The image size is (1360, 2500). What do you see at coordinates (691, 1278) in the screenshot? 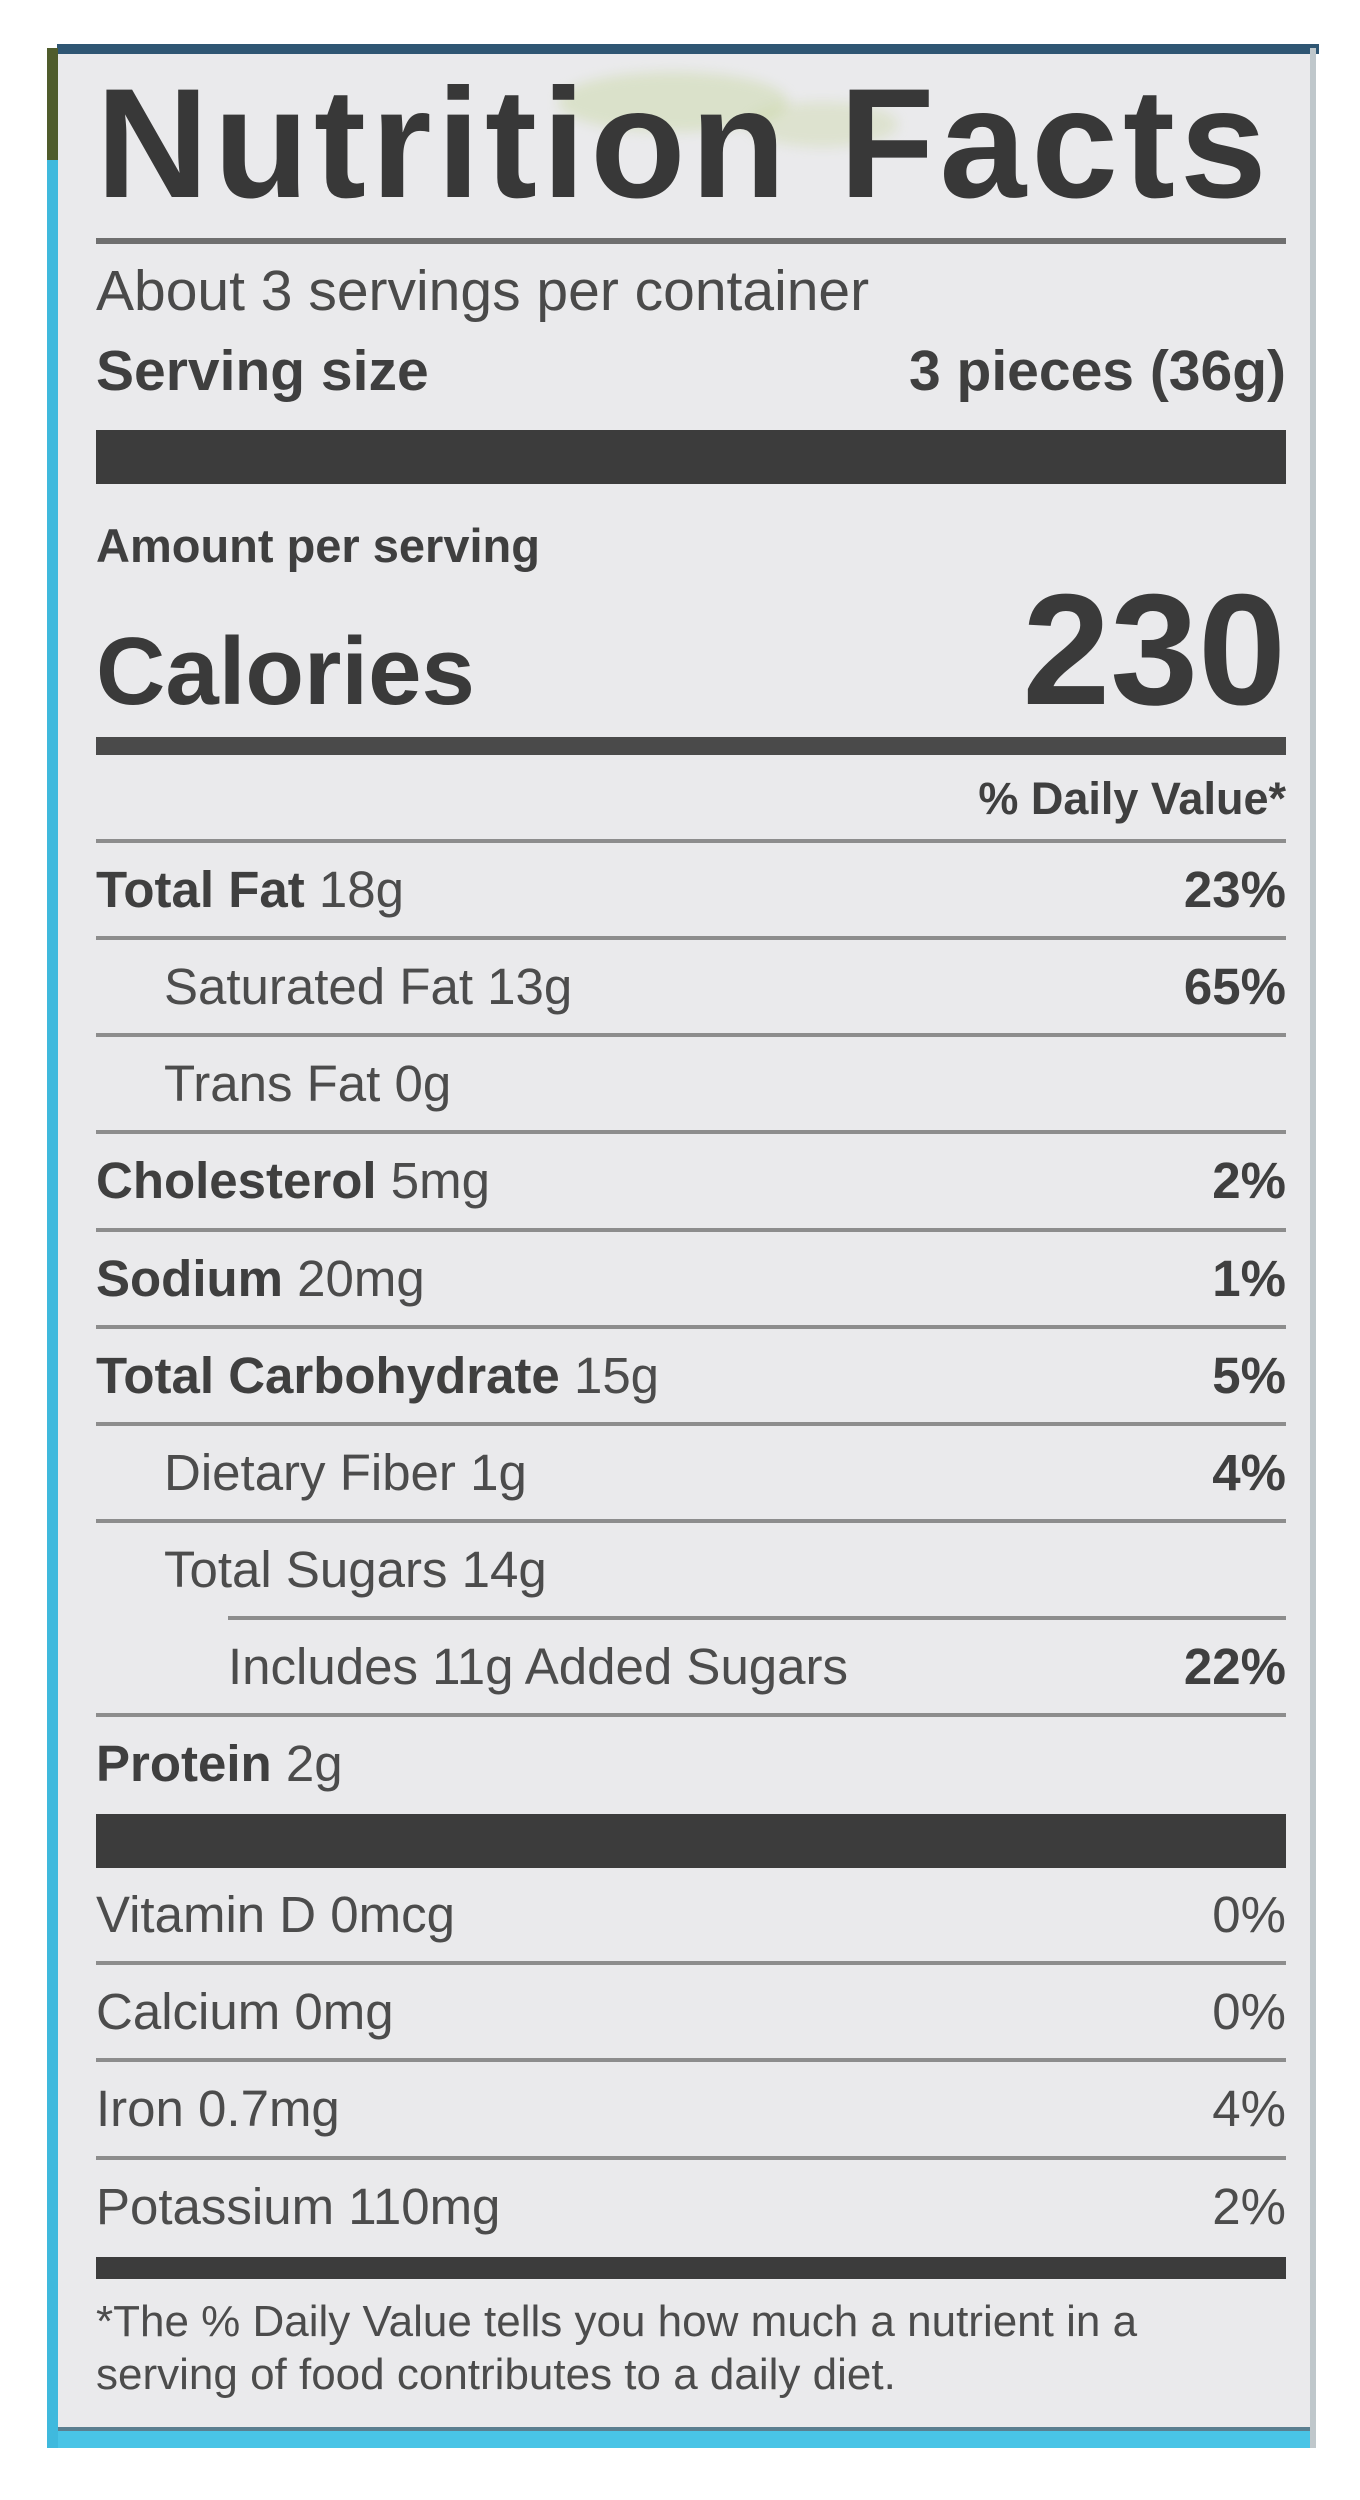
I see `nutrient-row-sodium: Sodium 20mg 1%` at bounding box center [691, 1278].